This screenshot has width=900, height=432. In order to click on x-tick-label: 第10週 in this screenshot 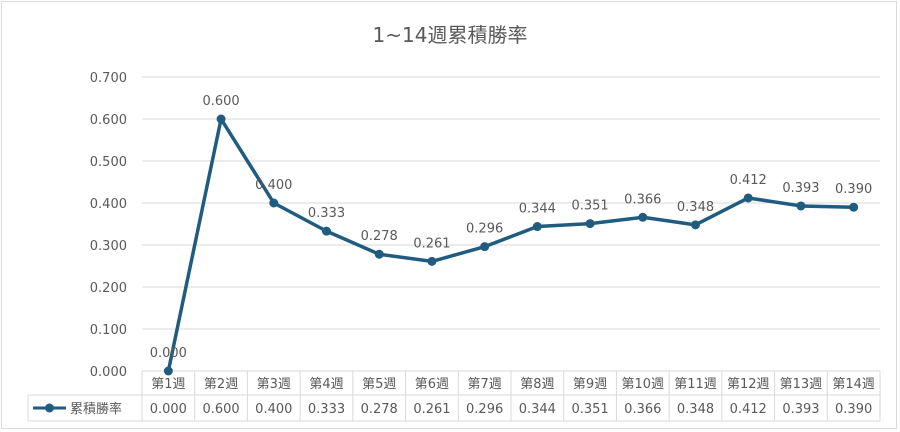, I will do `click(643, 384)`.